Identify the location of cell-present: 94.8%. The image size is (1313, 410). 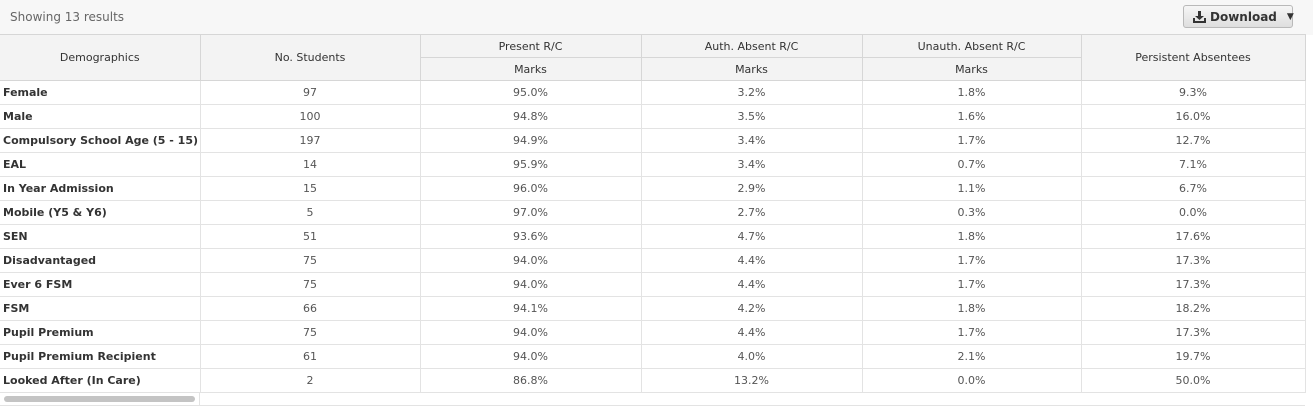
(531, 116).